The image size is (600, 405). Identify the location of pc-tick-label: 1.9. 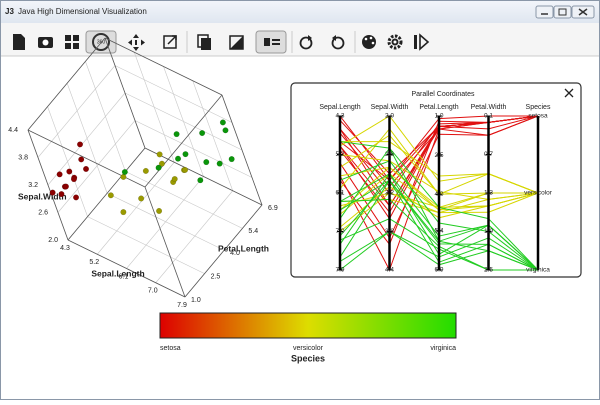
(488, 231).